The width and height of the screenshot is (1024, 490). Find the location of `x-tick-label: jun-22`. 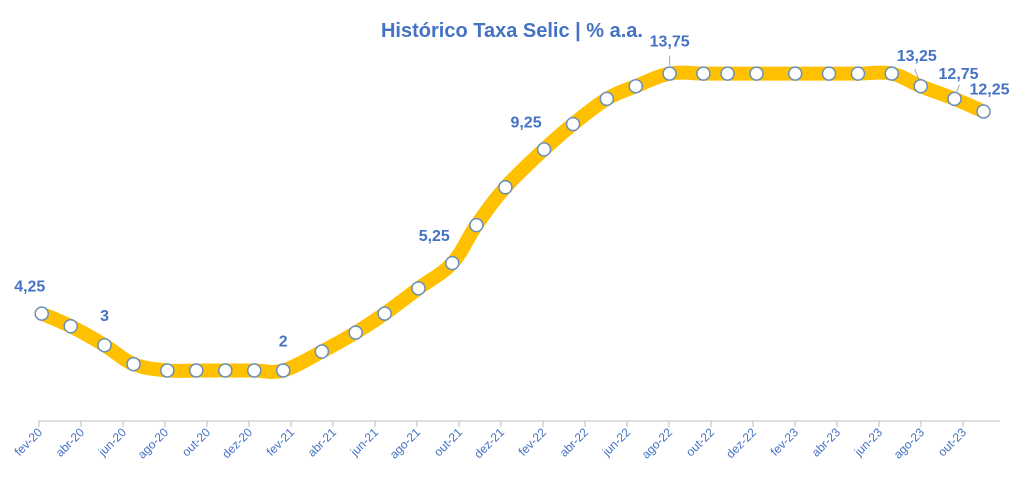

x-tick-label: jun-22 is located at coordinates (616, 442).